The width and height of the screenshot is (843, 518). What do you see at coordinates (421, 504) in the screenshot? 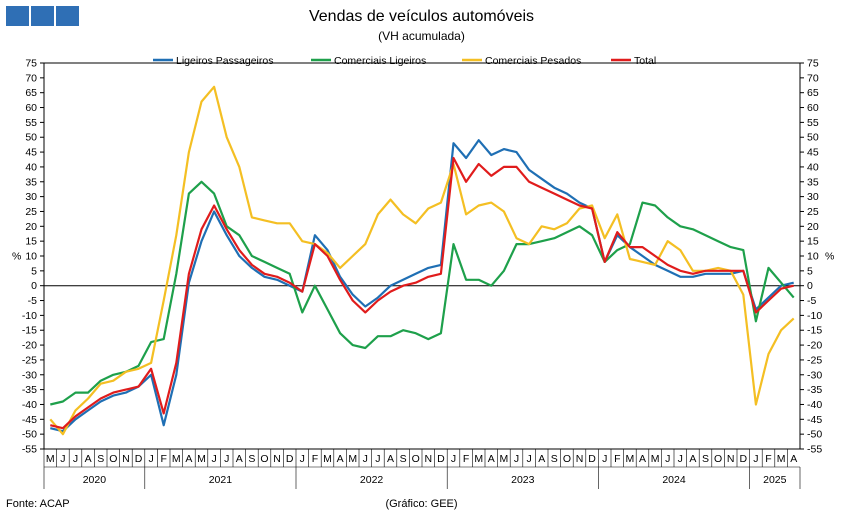
I see `credit-note: (Gráfico: GEE)` at bounding box center [421, 504].